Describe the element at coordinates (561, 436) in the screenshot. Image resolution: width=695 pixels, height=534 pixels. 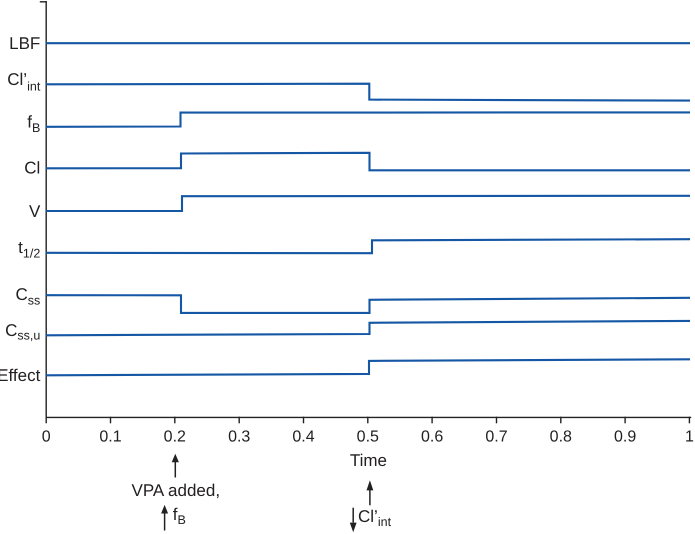
I see `svg-text: 0.8` at that location.